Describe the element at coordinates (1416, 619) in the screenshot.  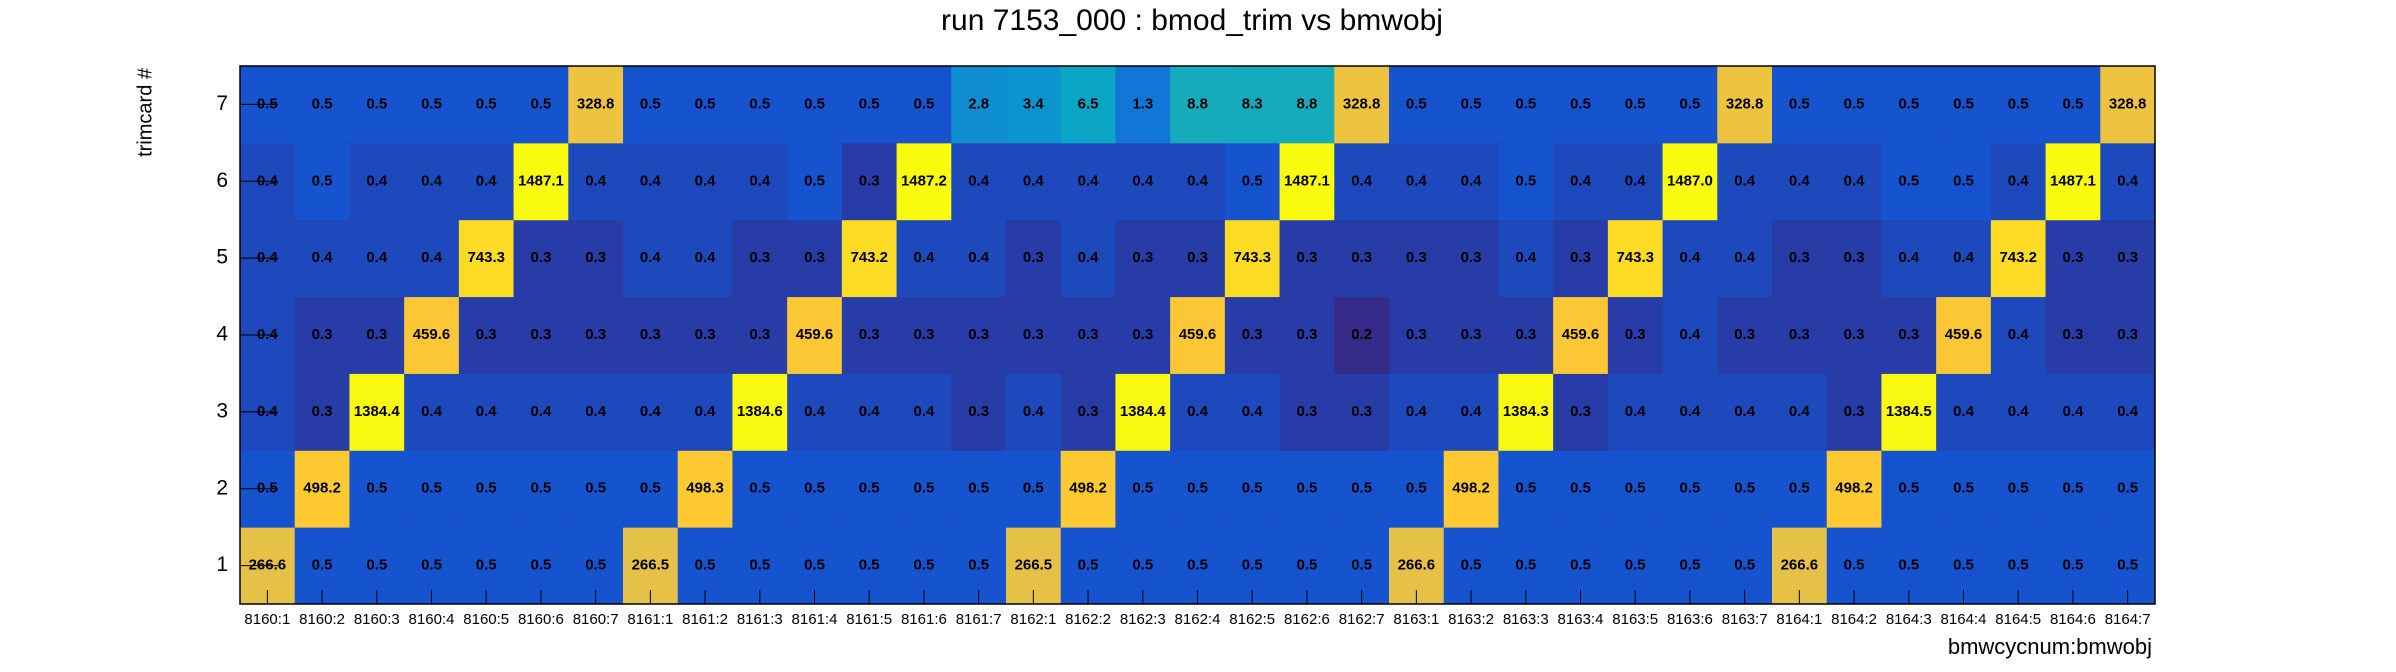
I see `x-tick-label: 8163:1` at that location.